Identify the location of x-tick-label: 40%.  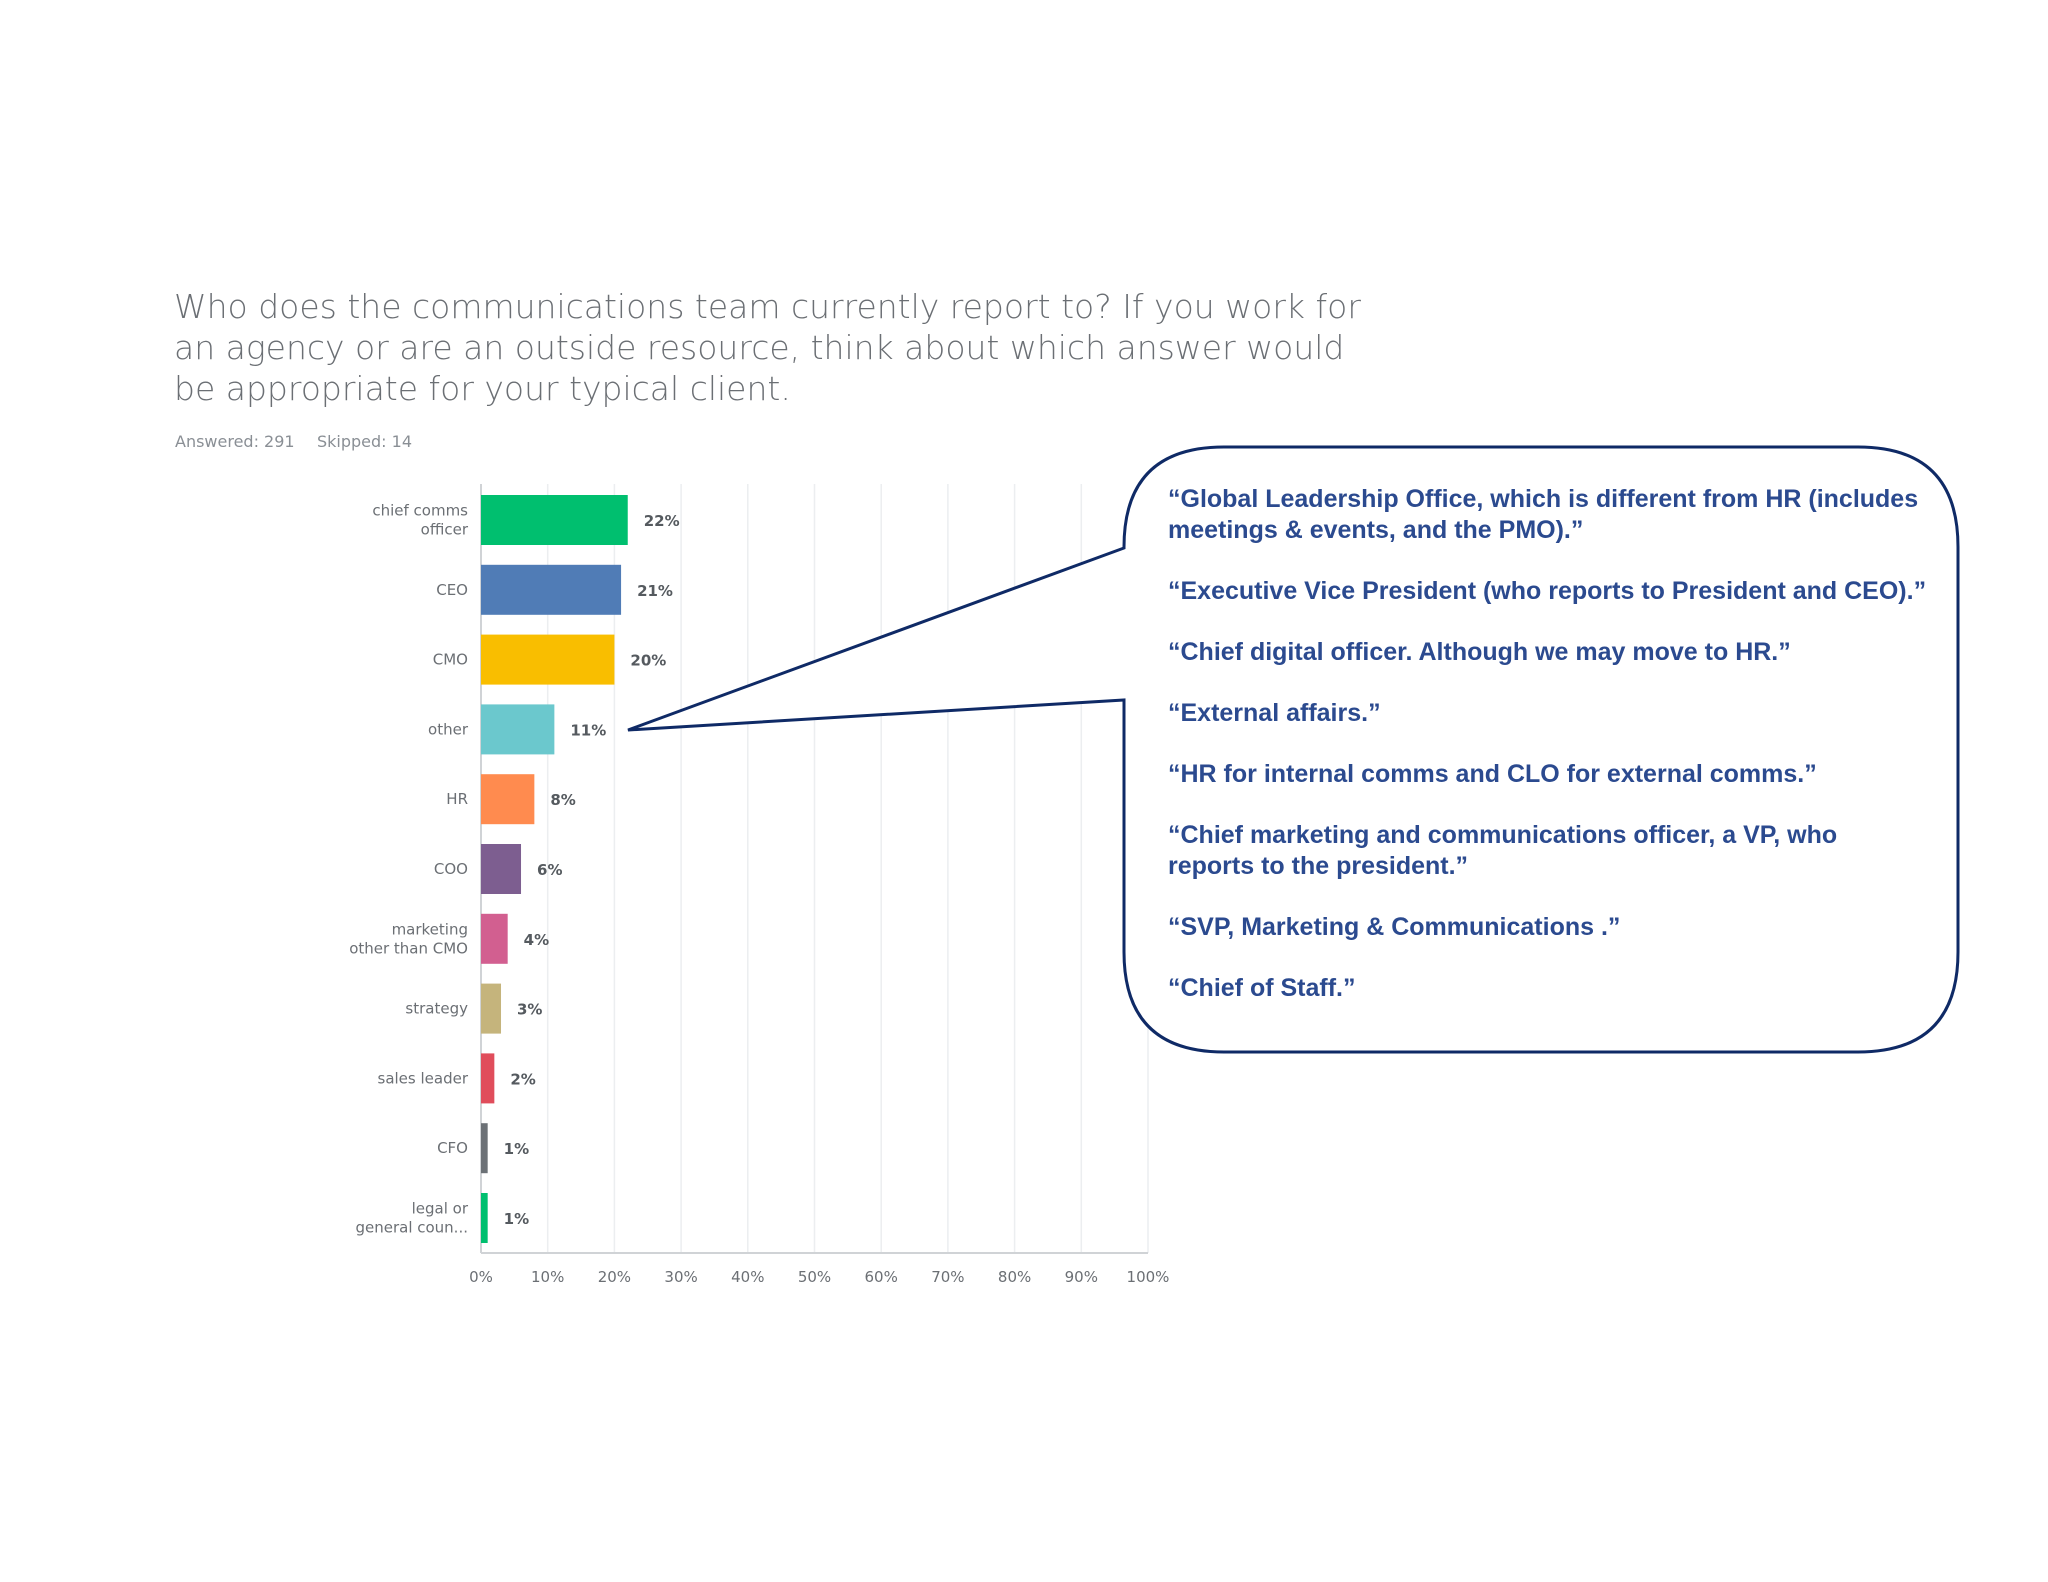
(747, 1277).